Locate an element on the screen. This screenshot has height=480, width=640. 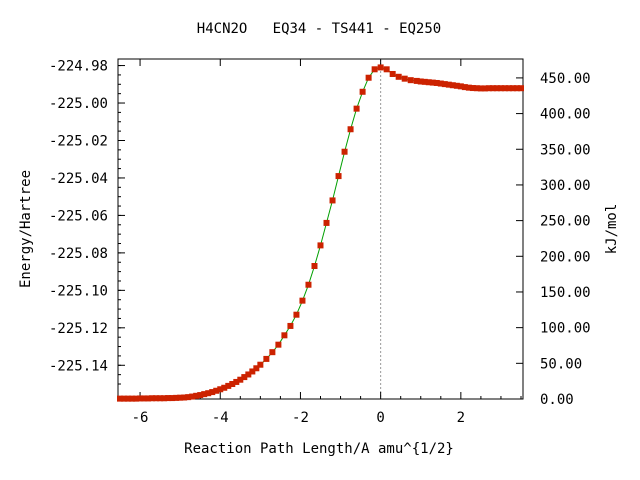
y2-tick-label: 100.00 is located at coordinates (565, 329).